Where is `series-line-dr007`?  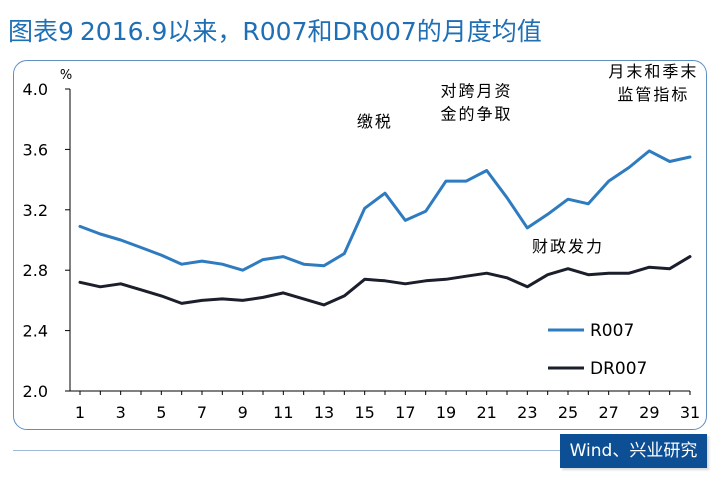
series-line-dr007 is located at coordinates (385, 281).